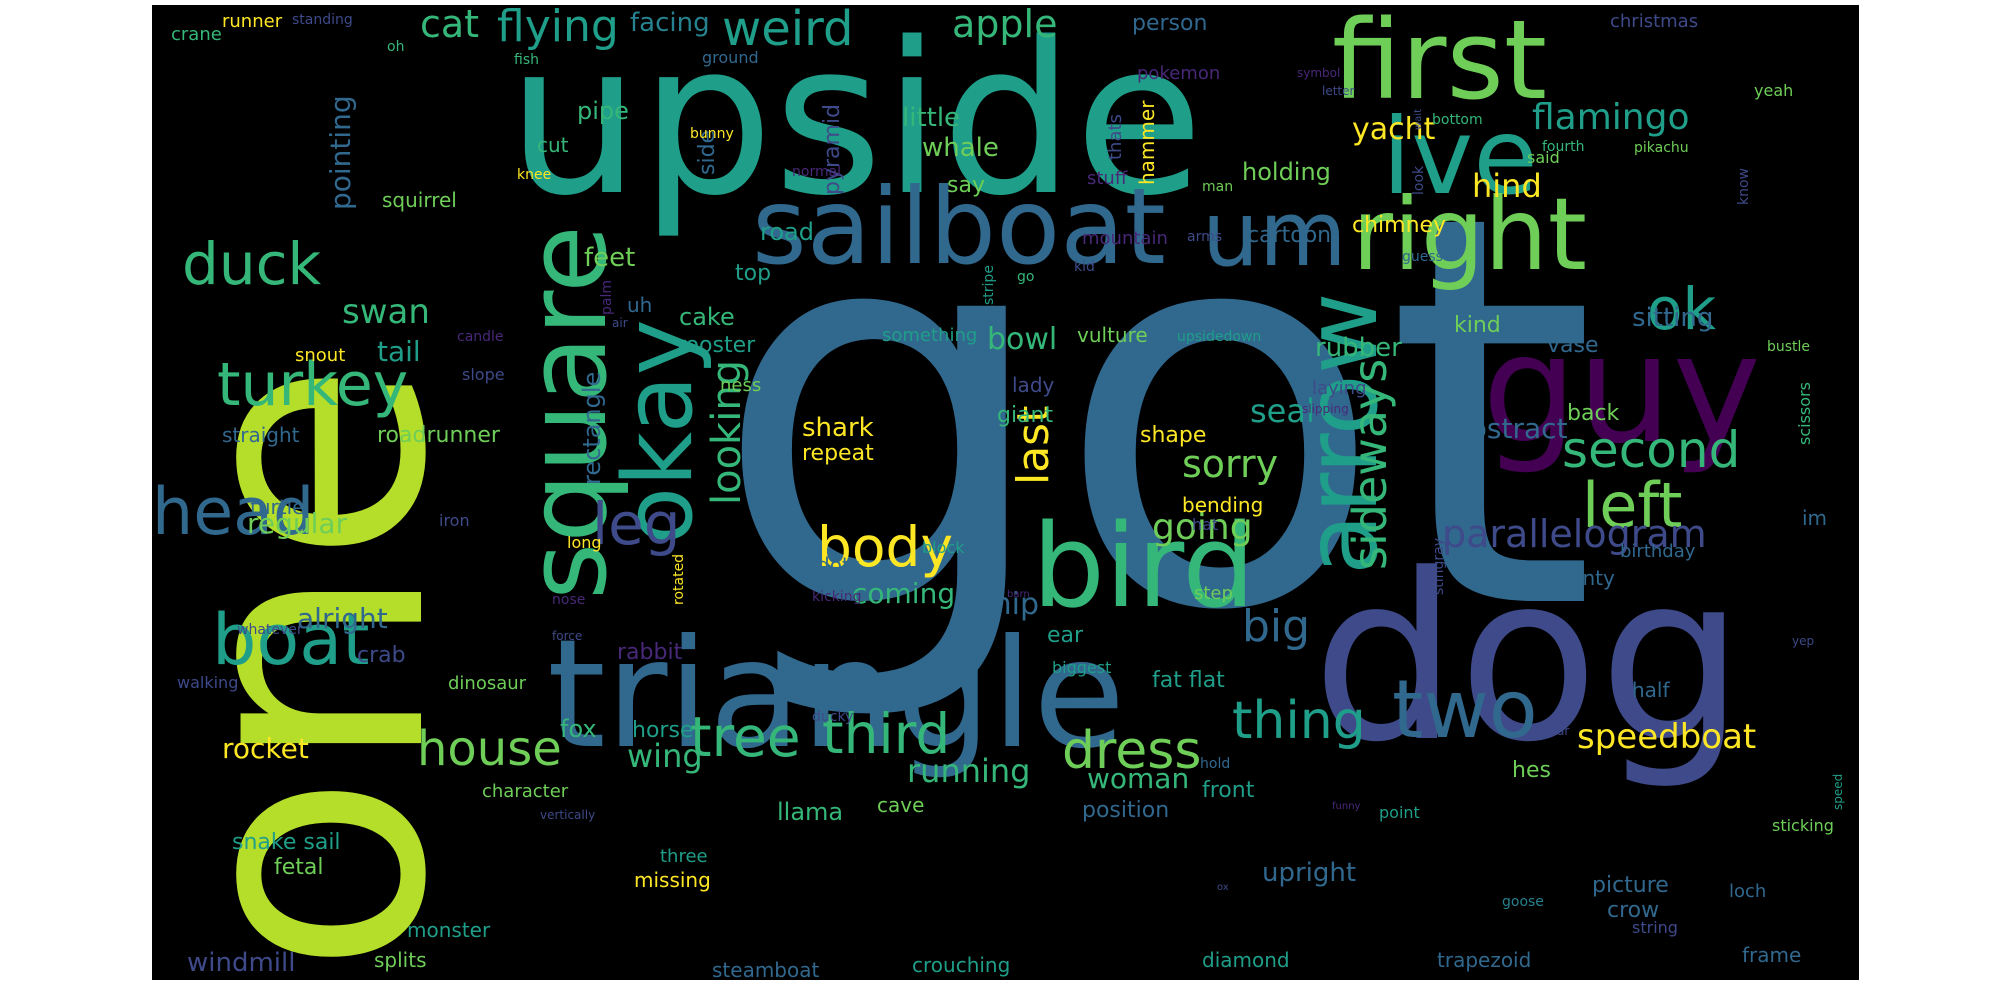 Image resolution: width=2000 pixels, height=1000 pixels. Describe the element at coordinates (584, 542) in the screenshot. I see `word-long: long` at that location.